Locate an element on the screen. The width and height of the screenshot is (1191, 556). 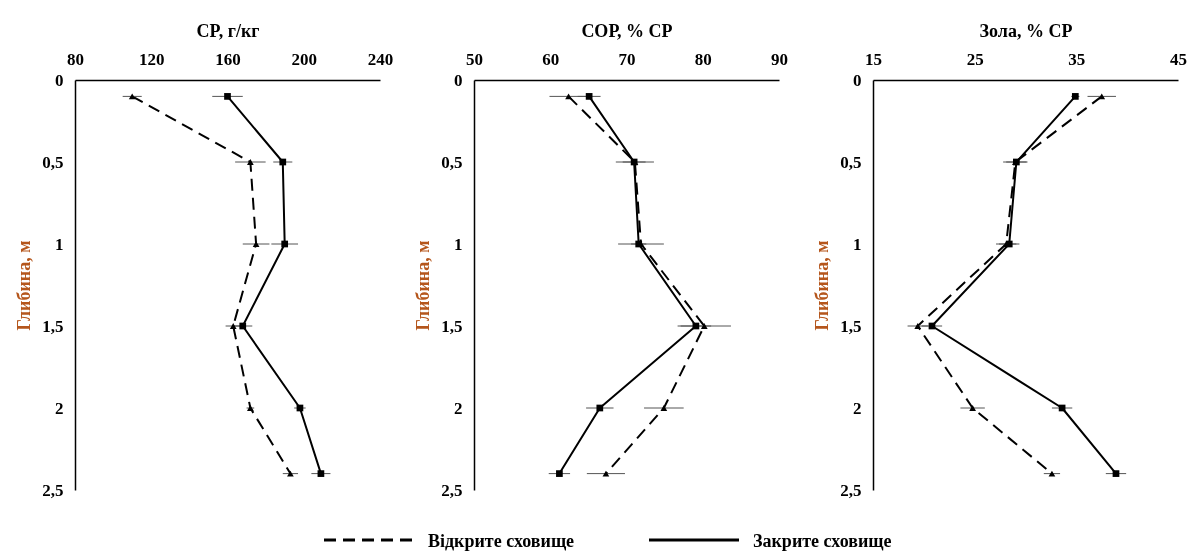
x-axis-title: СОР, % СР is located at coordinates (627, 30).